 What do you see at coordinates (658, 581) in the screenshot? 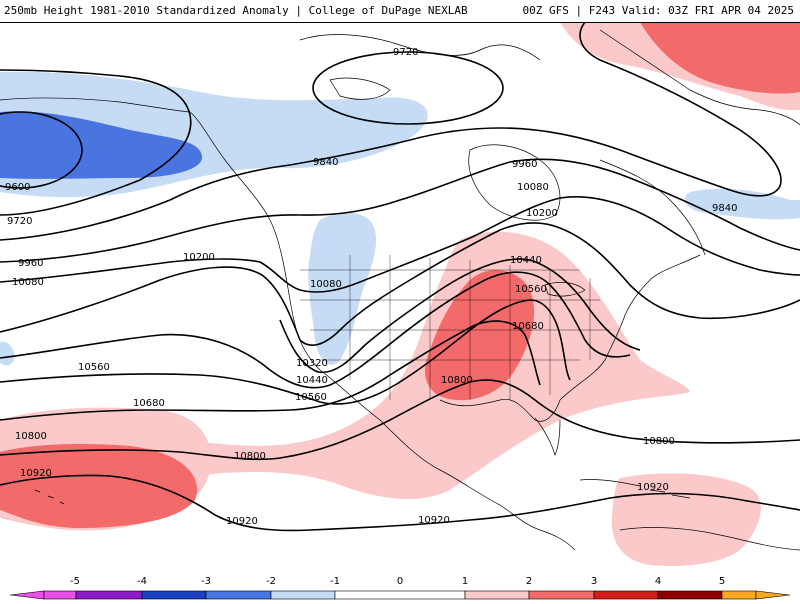
I see `colorbar-tick-label: 4` at bounding box center [658, 581].